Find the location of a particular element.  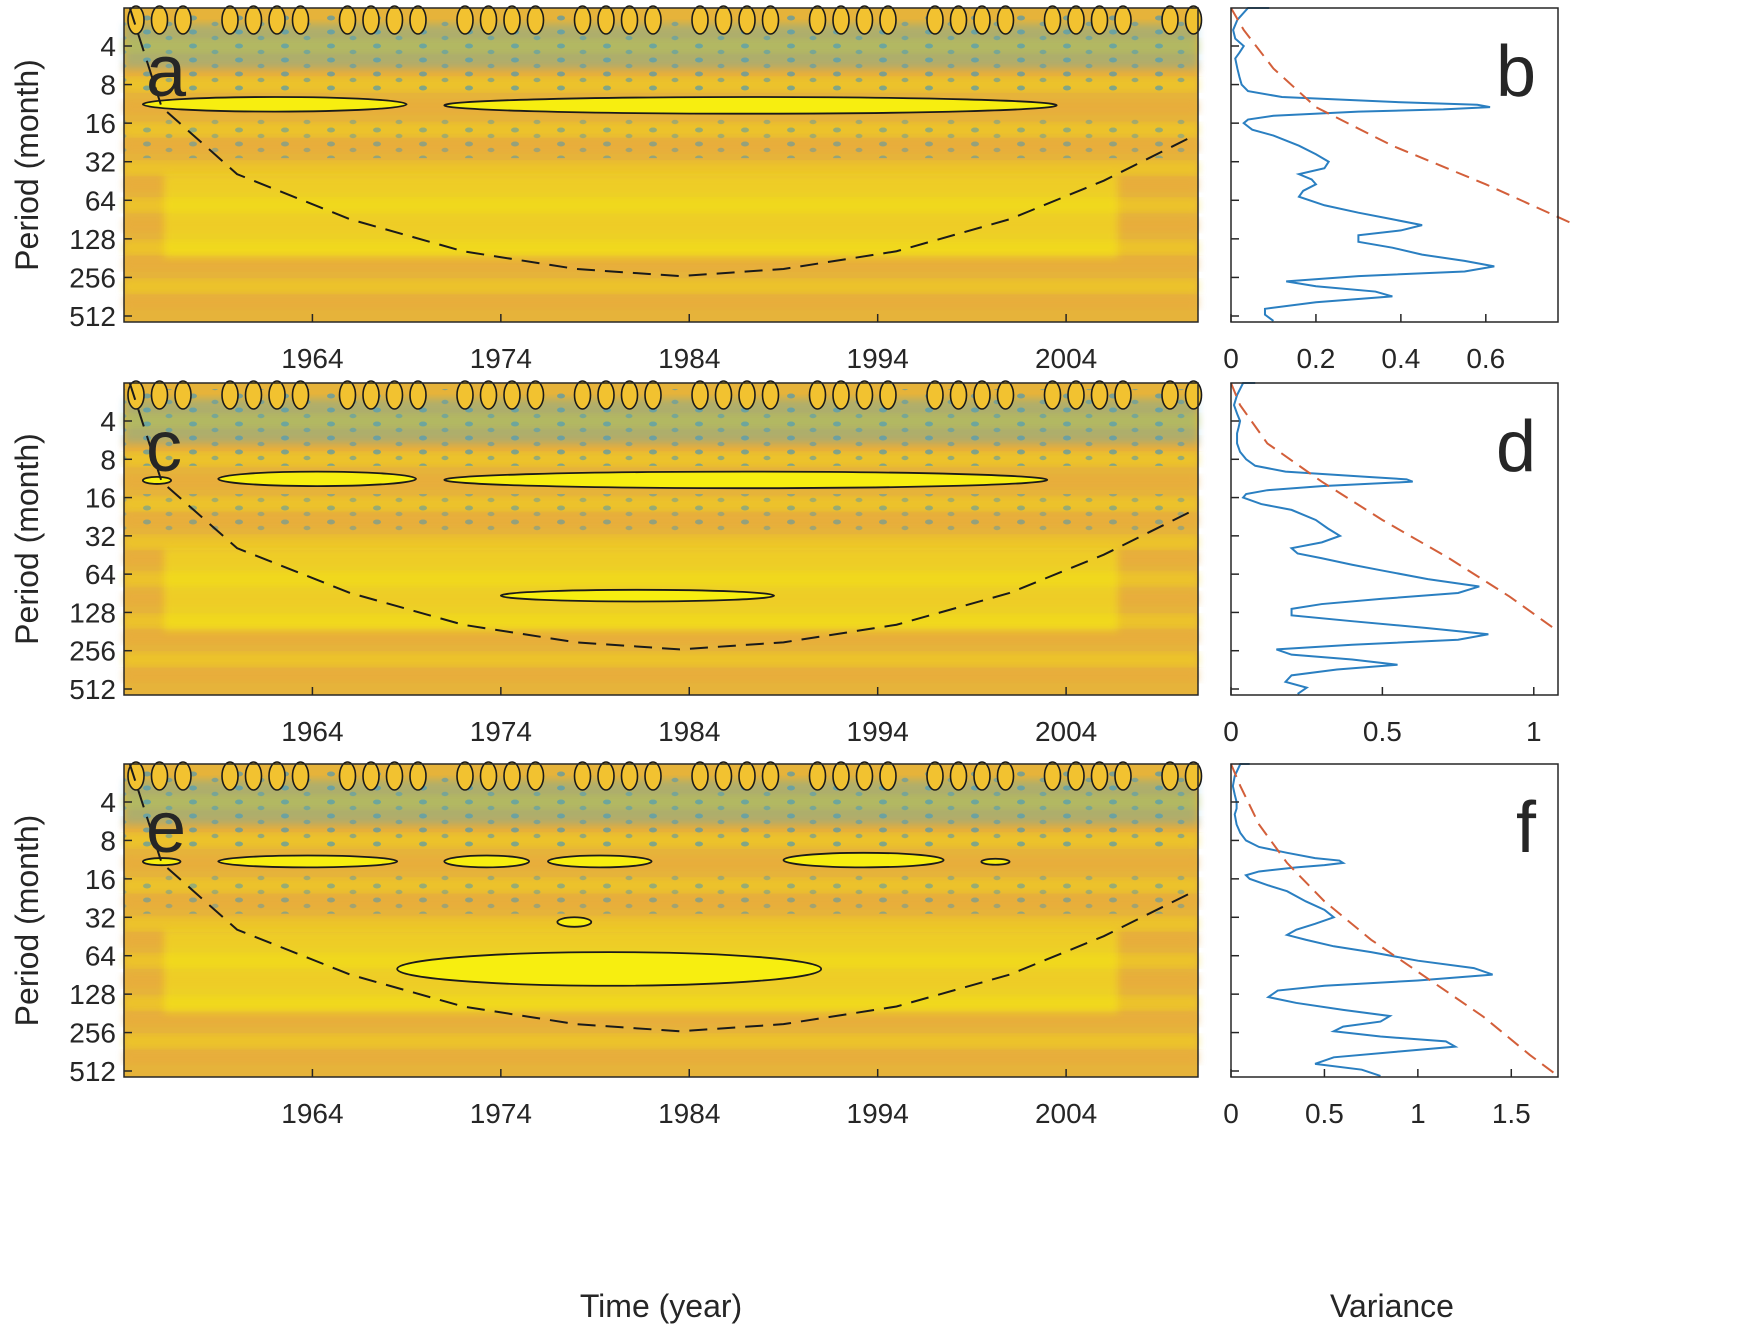

spectrum-x-axis-title: Variance is located at coordinates (1392, 1306).